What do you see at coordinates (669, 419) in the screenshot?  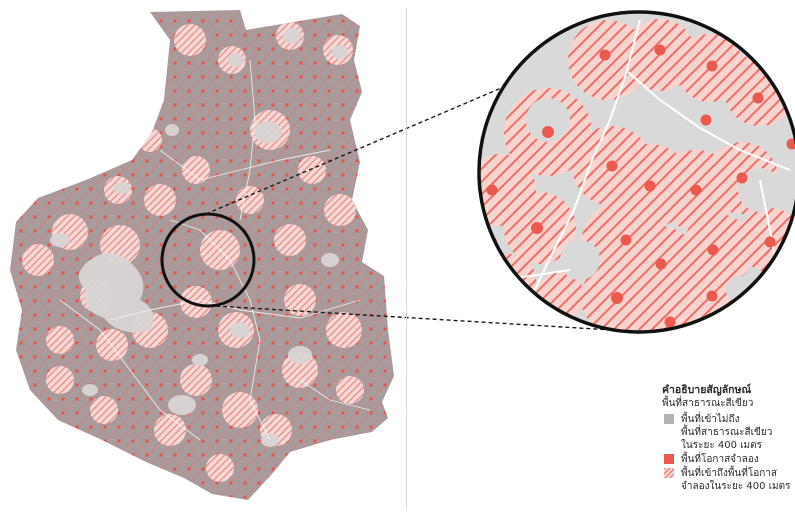 I see `grey-swatch-icon` at bounding box center [669, 419].